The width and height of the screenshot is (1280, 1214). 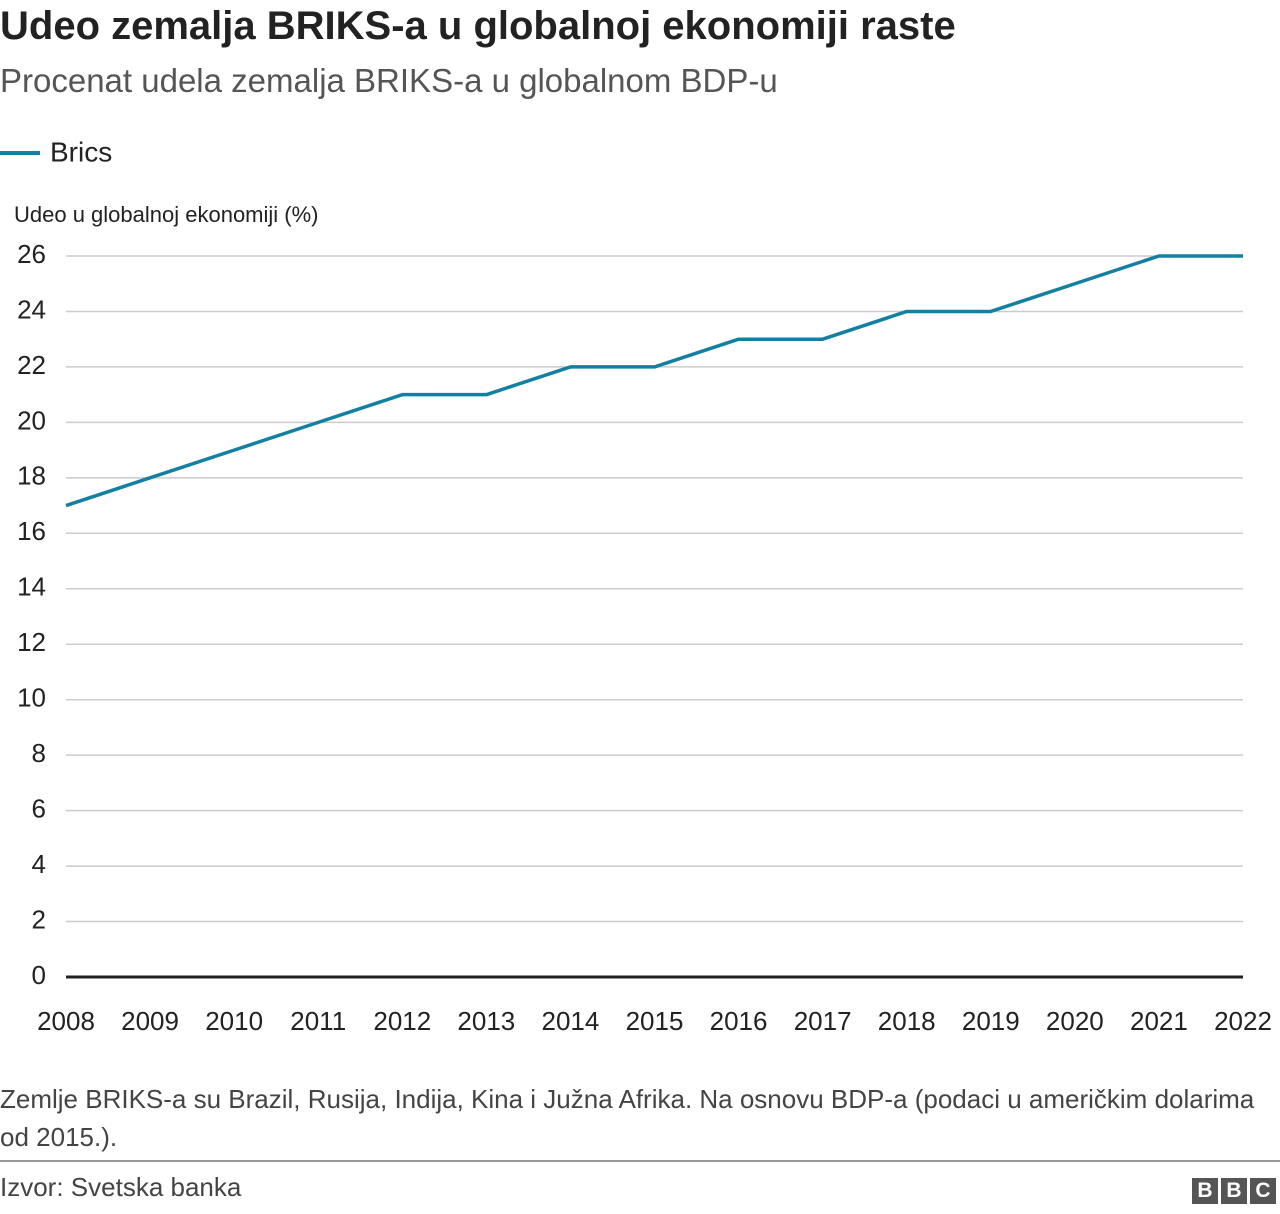 I want to click on x-tick-label: 2016, so click(x=739, y=1021).